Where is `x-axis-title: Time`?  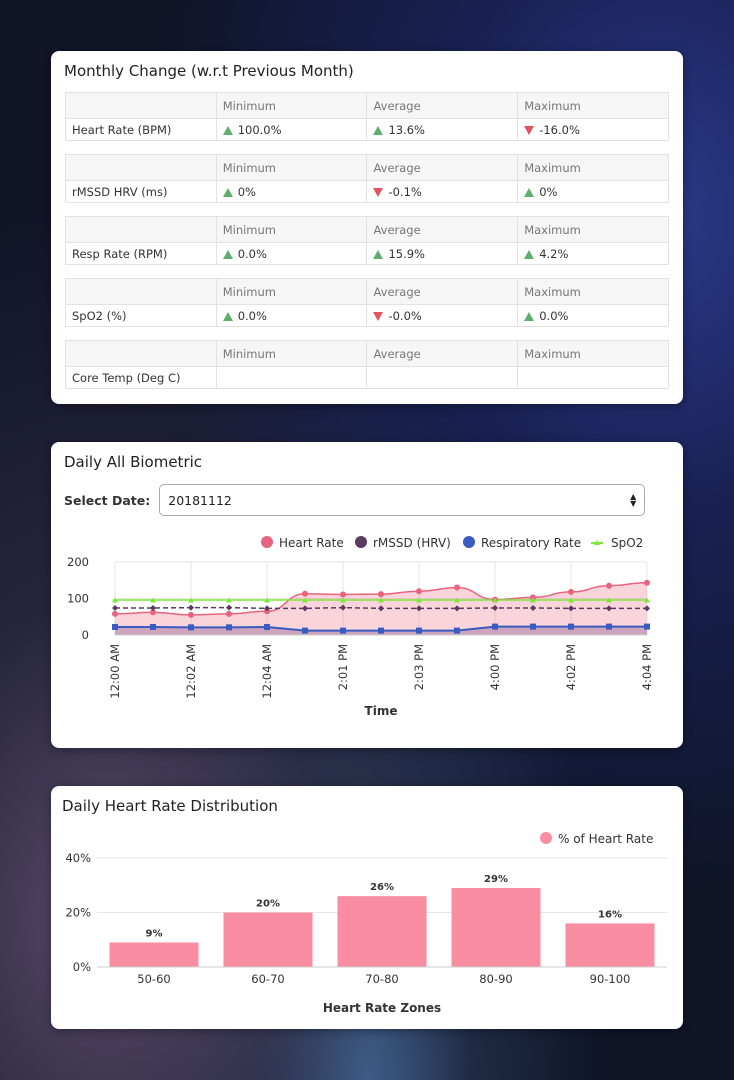
x-axis-title: Time is located at coordinates (381, 711).